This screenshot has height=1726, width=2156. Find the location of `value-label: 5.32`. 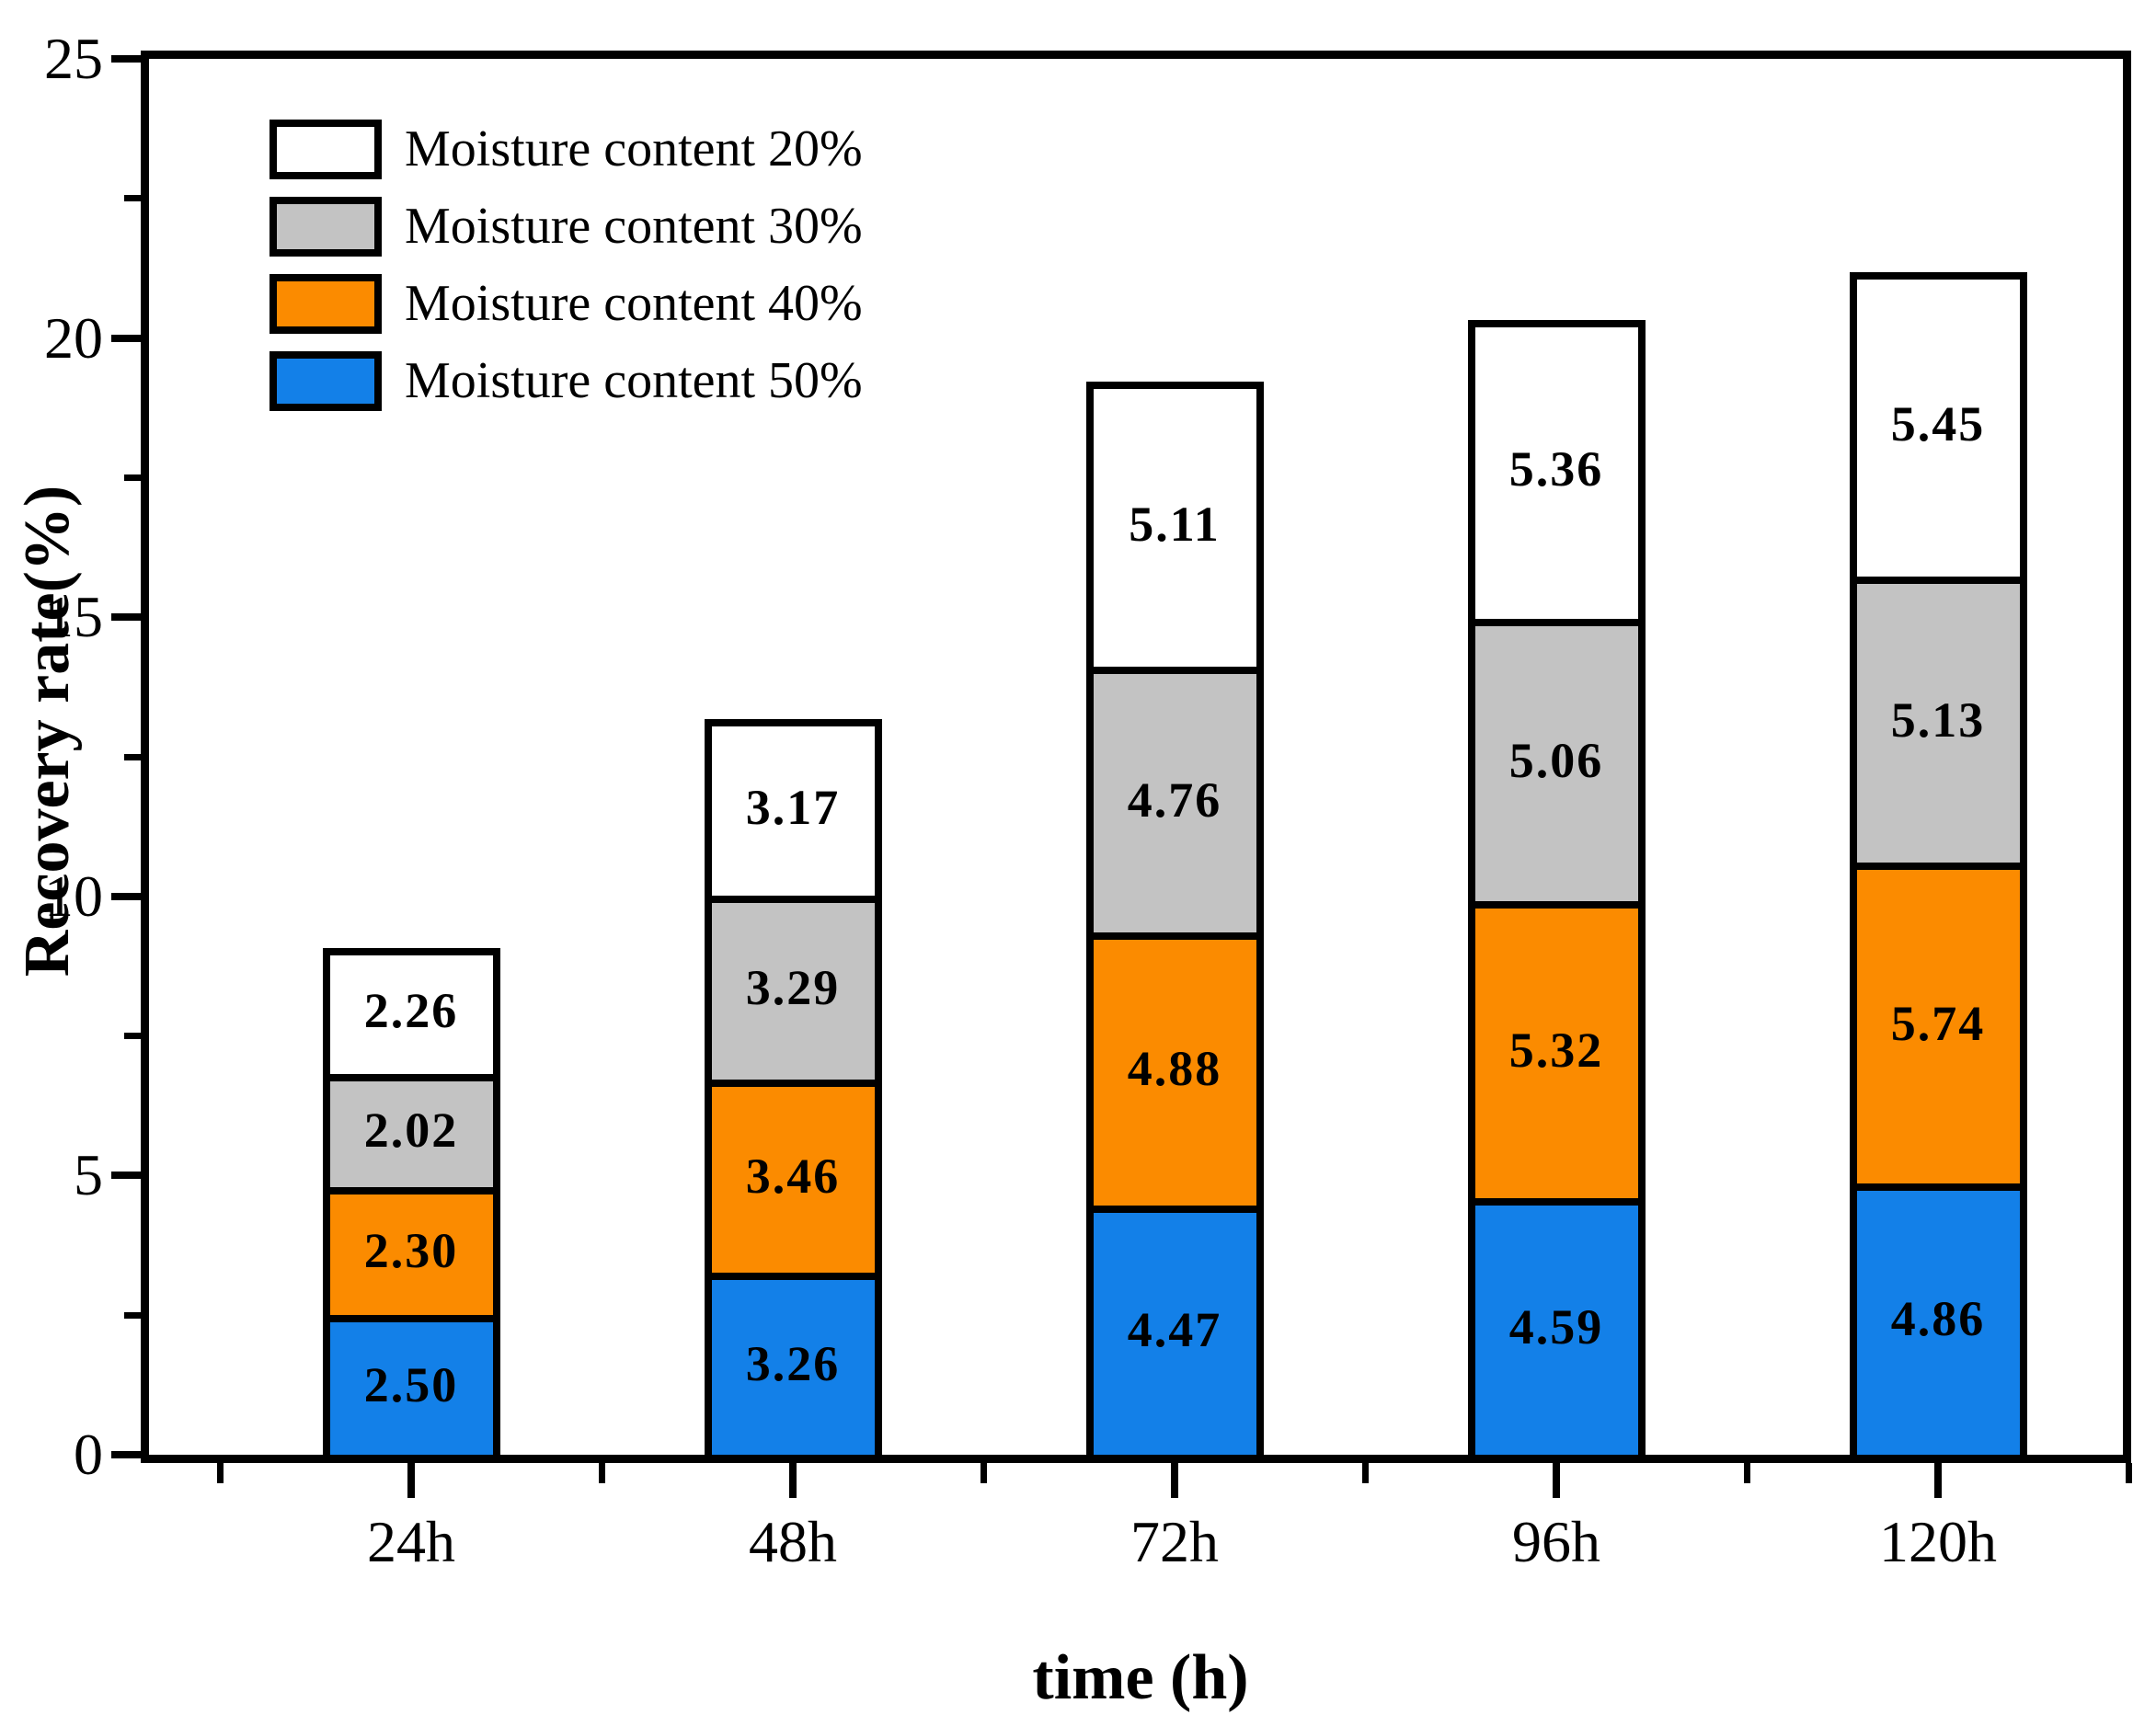

value-label: 5.32 is located at coordinates (1556, 1050).